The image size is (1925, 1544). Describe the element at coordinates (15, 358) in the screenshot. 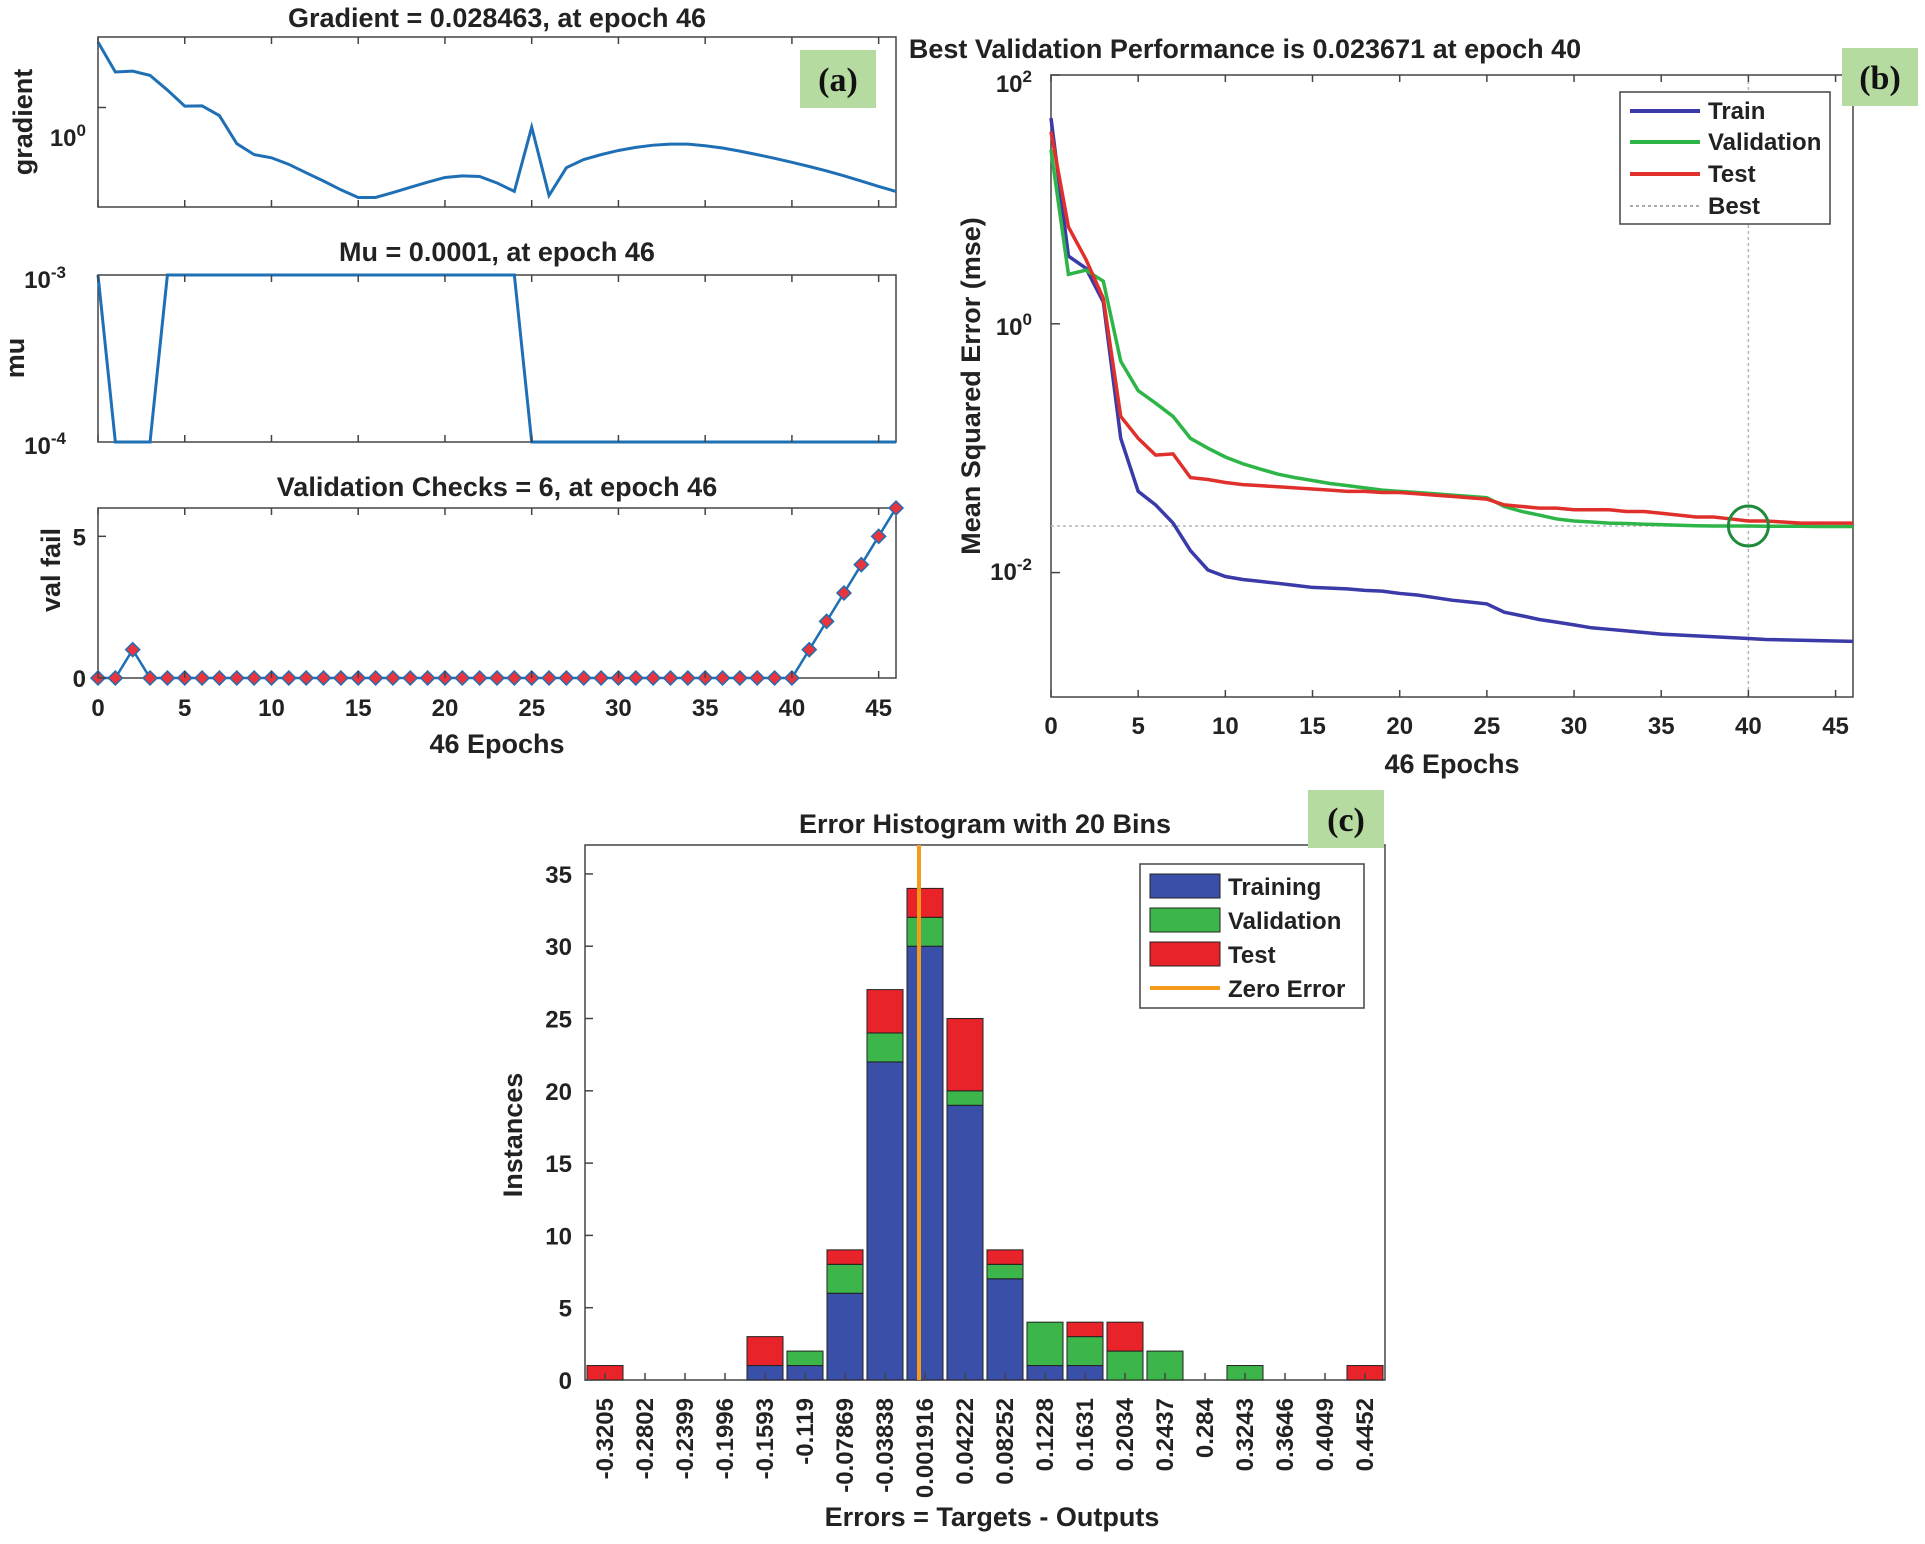

I see `mu-ylabel: mu` at that location.